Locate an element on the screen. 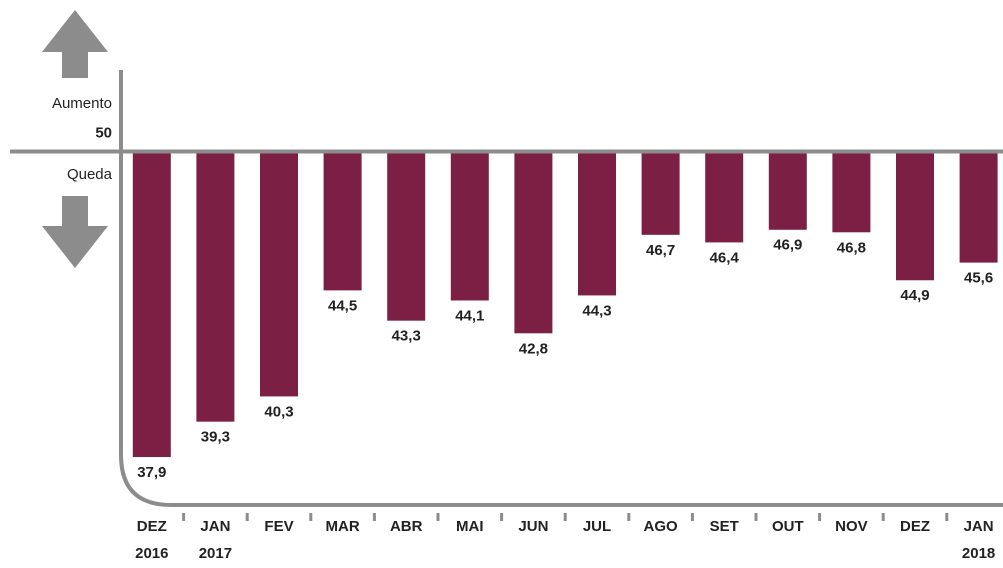 The width and height of the screenshot is (1003, 568). x-tick-label-line: SET is located at coordinates (724, 526).